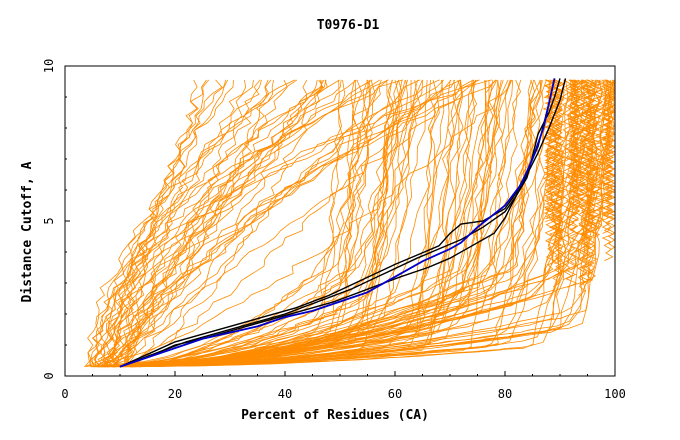 The height and width of the screenshot is (440, 680). What do you see at coordinates (335, 415) in the screenshot?
I see `x-axis-label: Percent of Residues (CA)` at bounding box center [335, 415].